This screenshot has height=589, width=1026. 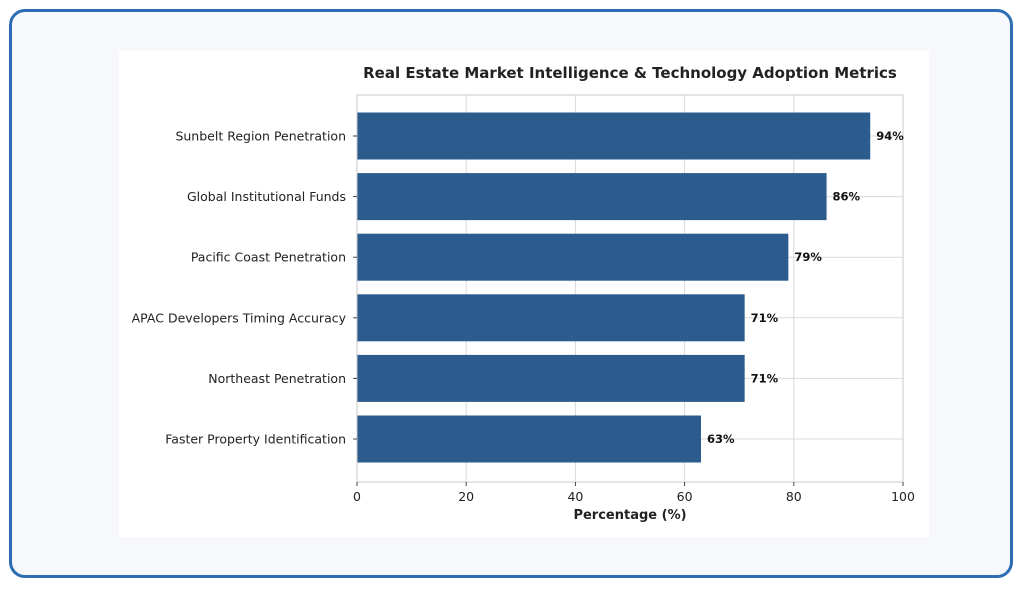 I want to click on value-label: 79%, so click(x=808, y=257).